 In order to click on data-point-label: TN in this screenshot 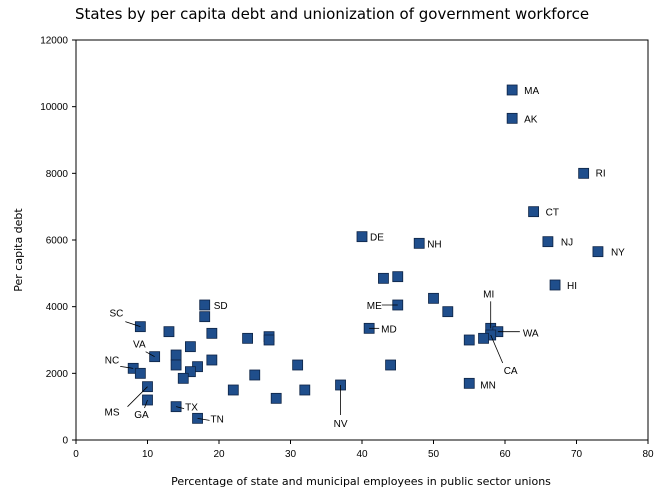, I will do `click(217, 419)`.